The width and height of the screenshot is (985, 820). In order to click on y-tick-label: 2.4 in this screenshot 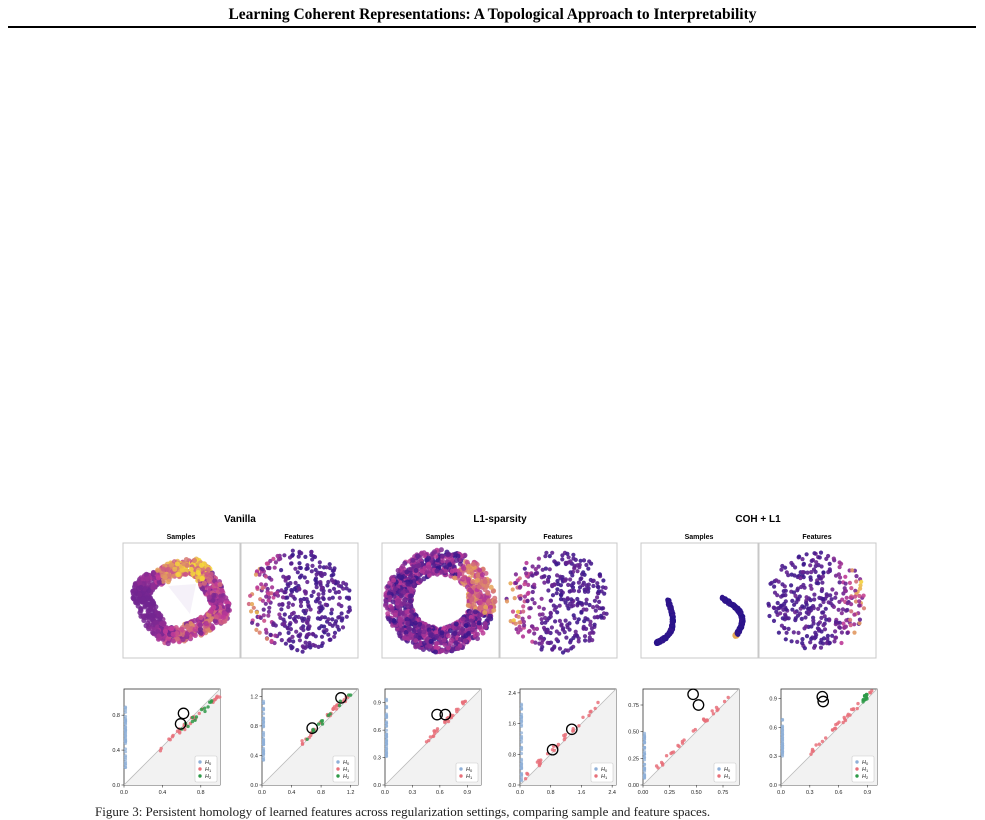, I will do `click(512, 694)`.